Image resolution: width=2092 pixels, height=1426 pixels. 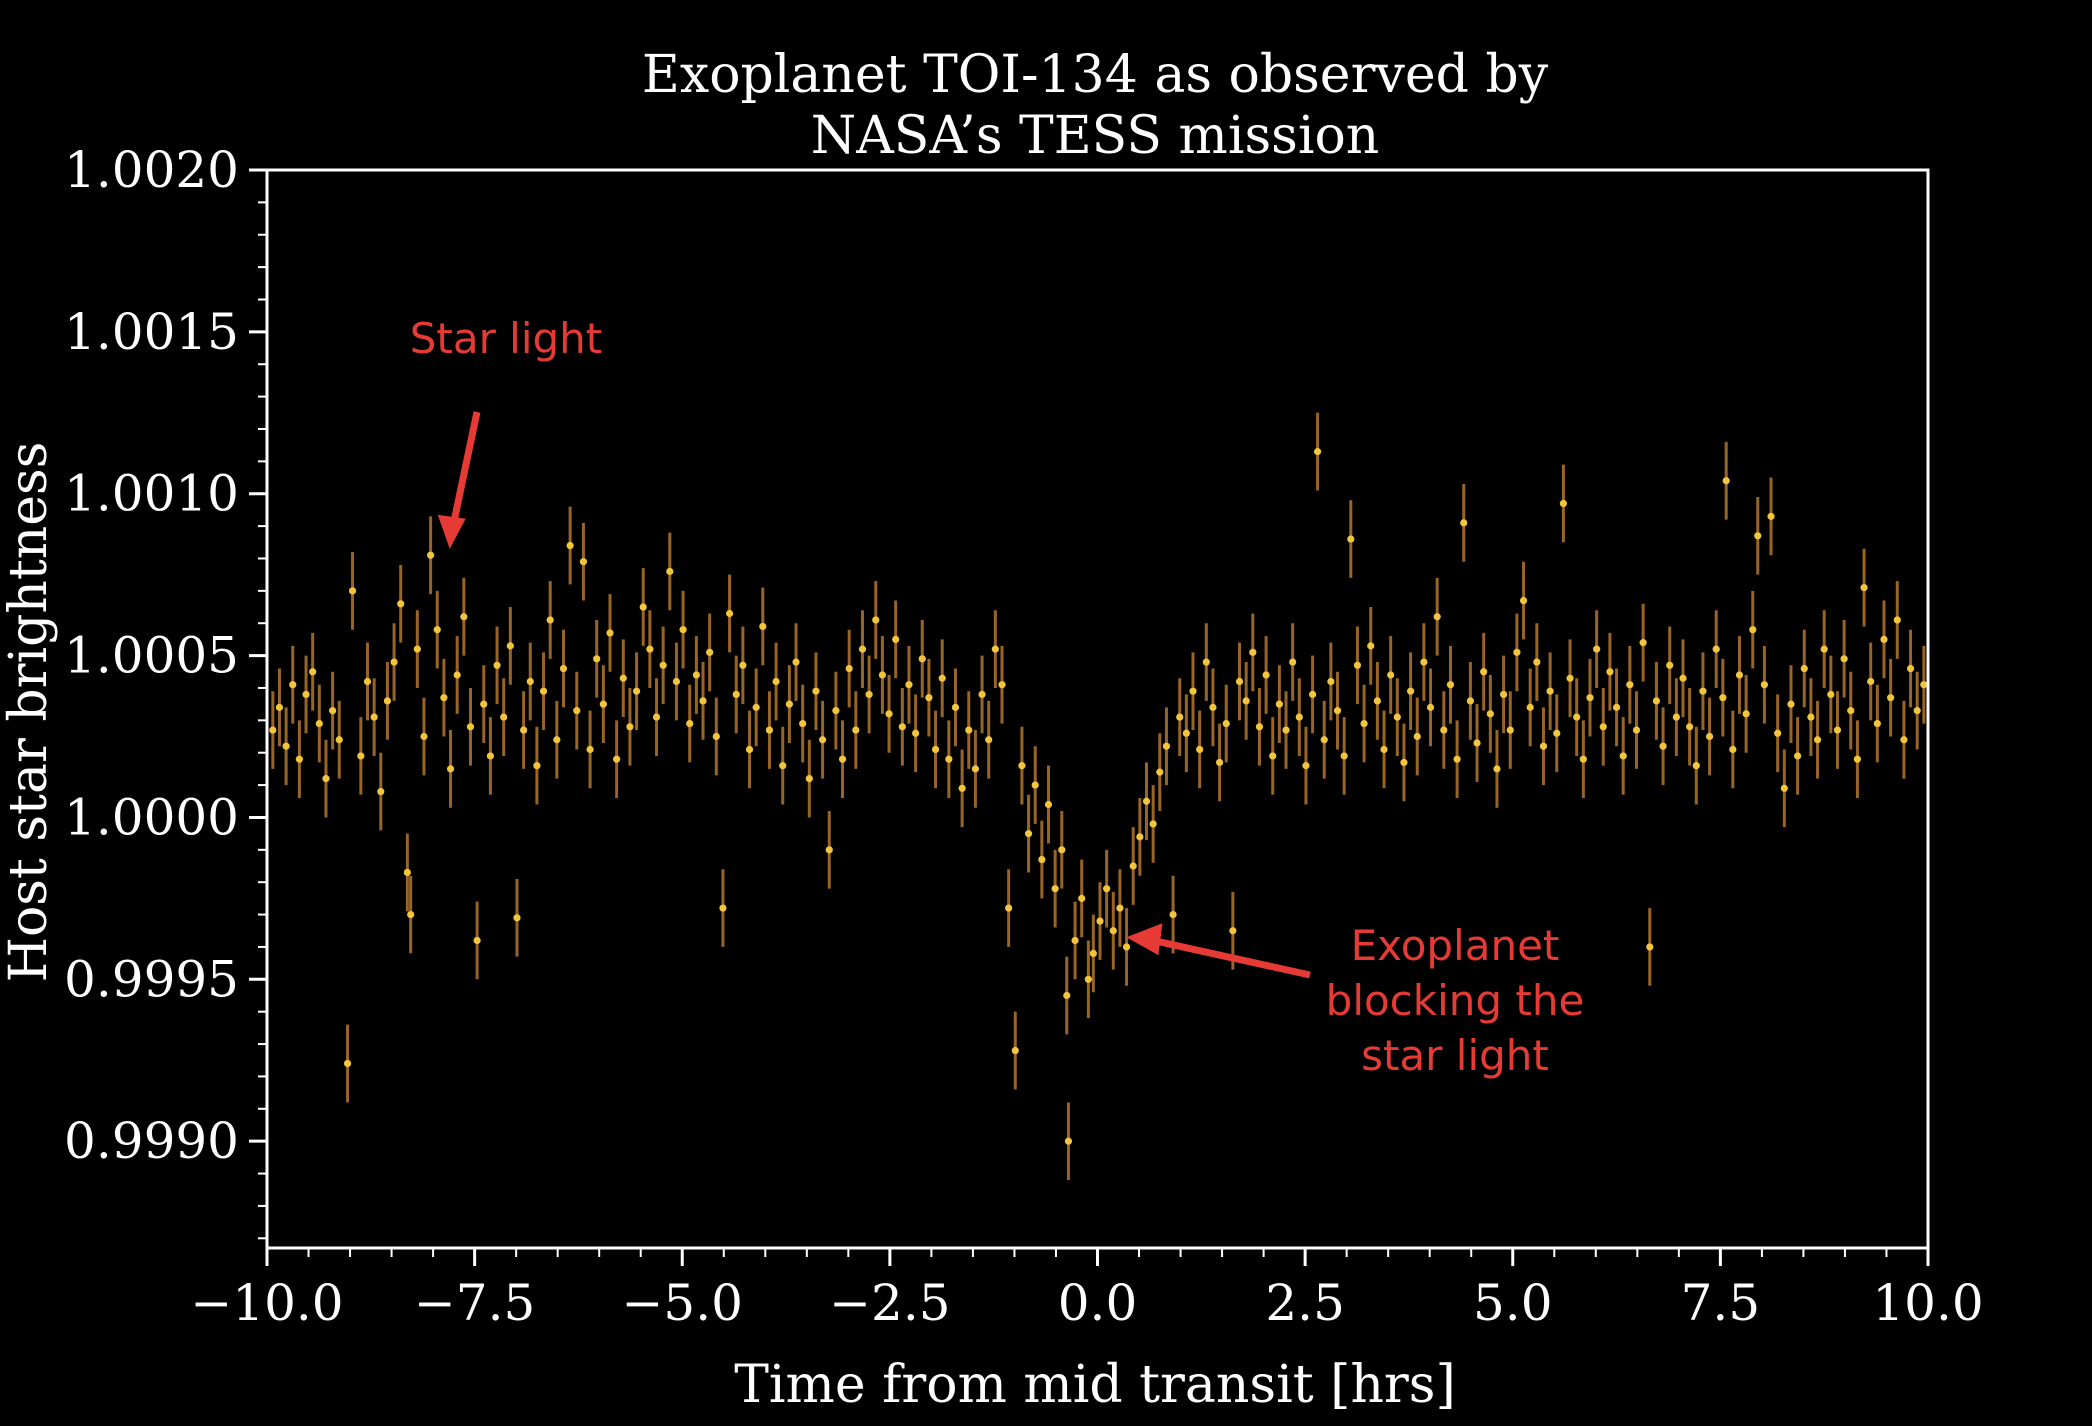 I want to click on annotation-exoplanet-line: Exoplanet, so click(x=1455, y=945).